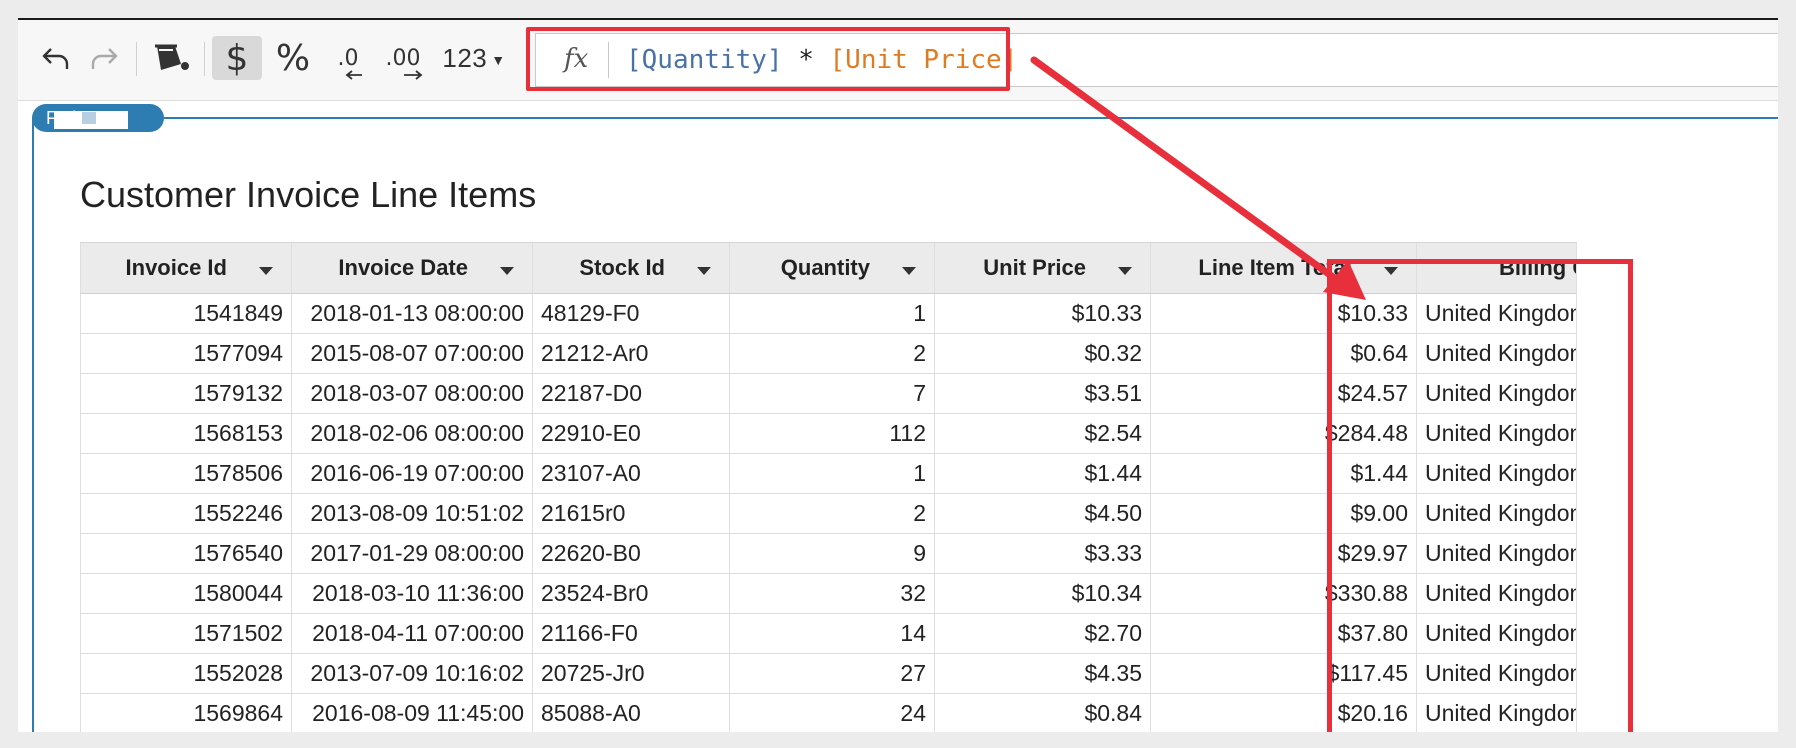 The image size is (1796, 748). I want to click on table-cell: 85088-A0, so click(631, 713).